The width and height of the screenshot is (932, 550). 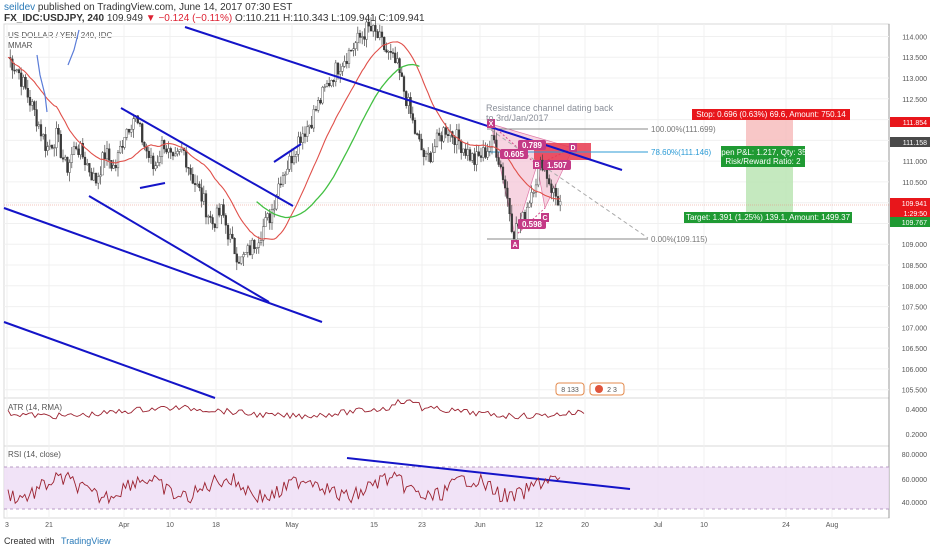 What do you see at coordinates (49, 525) in the screenshot?
I see `time-tick-1: 21` at bounding box center [49, 525].